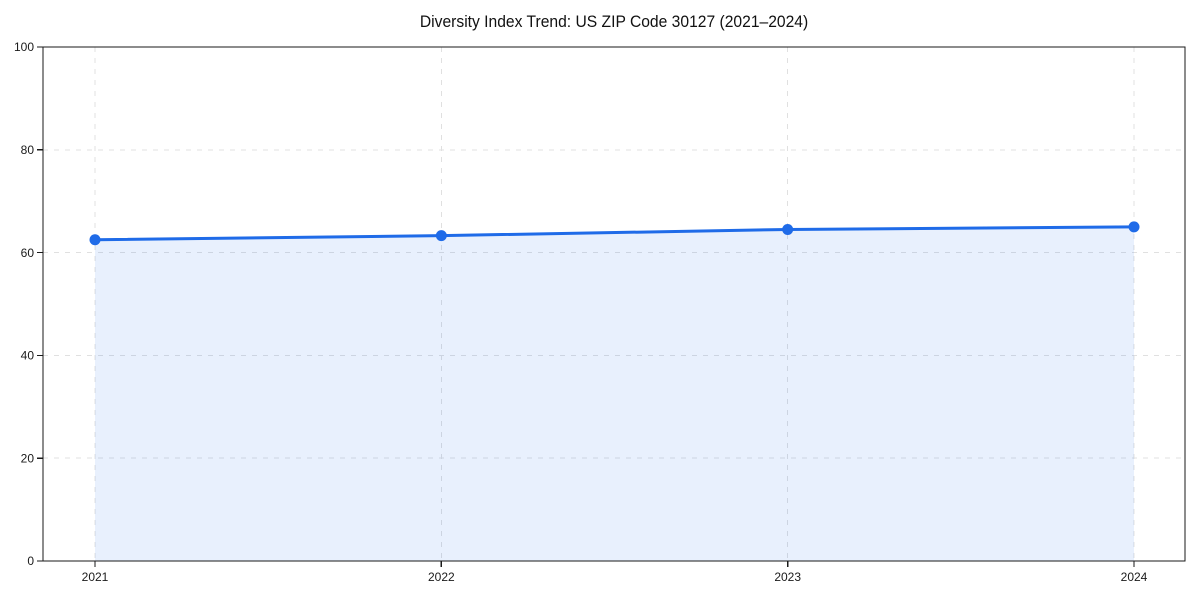  What do you see at coordinates (1134, 577) in the screenshot?
I see `x-tick-label: 2024` at bounding box center [1134, 577].